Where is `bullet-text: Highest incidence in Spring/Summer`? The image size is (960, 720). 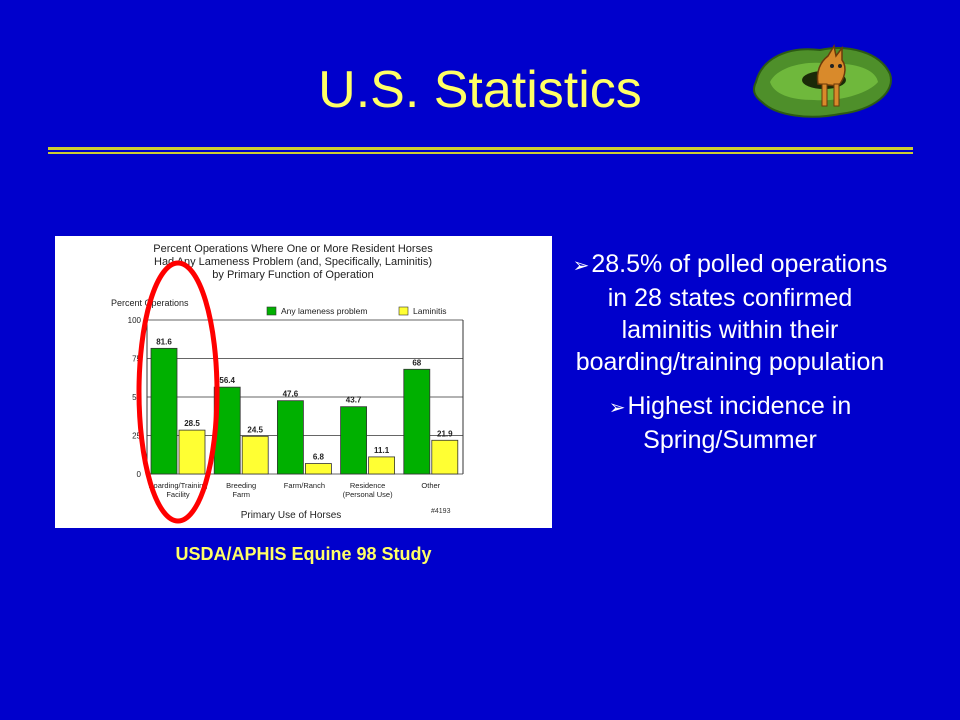 bullet-text: Highest incidence in Spring/Summer is located at coordinates (739, 423).